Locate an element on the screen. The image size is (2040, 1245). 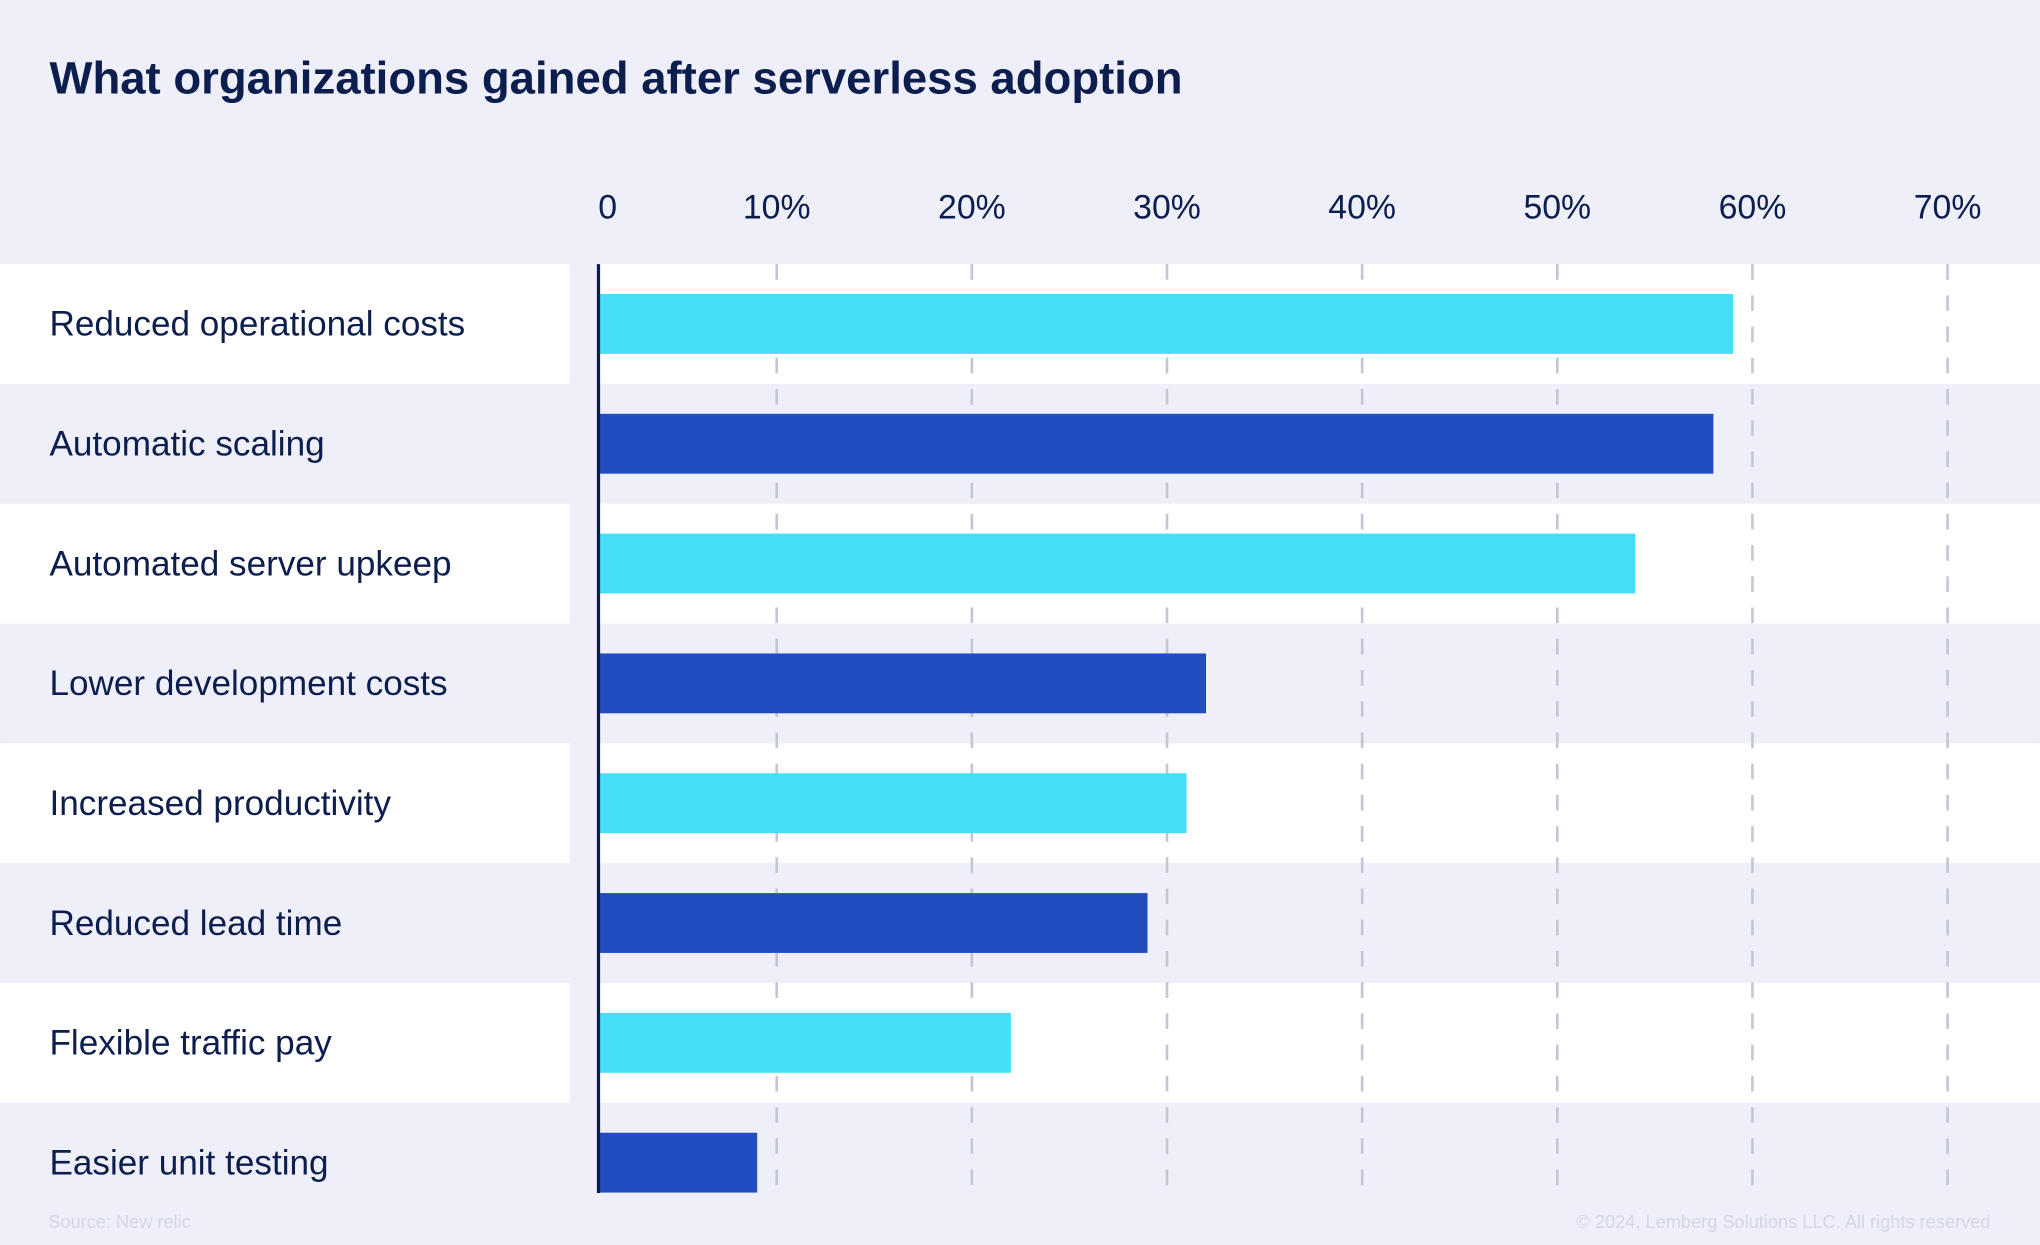
x-tick-label: 50% is located at coordinates (1557, 208).